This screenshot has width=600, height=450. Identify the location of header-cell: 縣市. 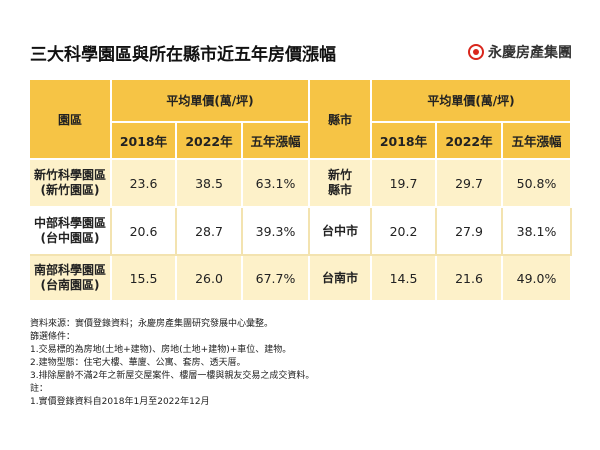
(341, 120).